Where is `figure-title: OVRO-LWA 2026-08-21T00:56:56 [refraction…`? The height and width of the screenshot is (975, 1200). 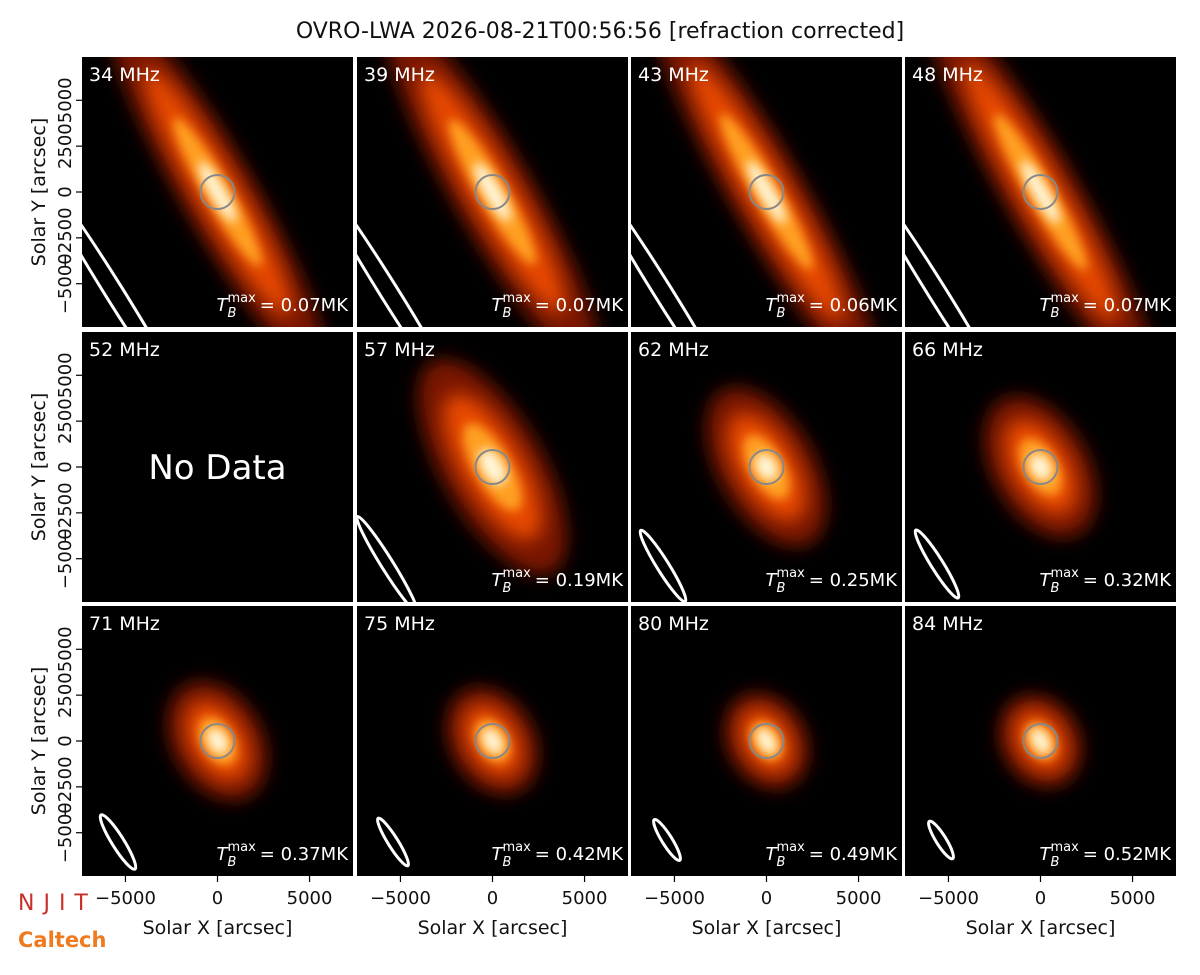 figure-title: OVRO-LWA 2026-08-21T00:56:56 [refraction… is located at coordinates (600, 31).